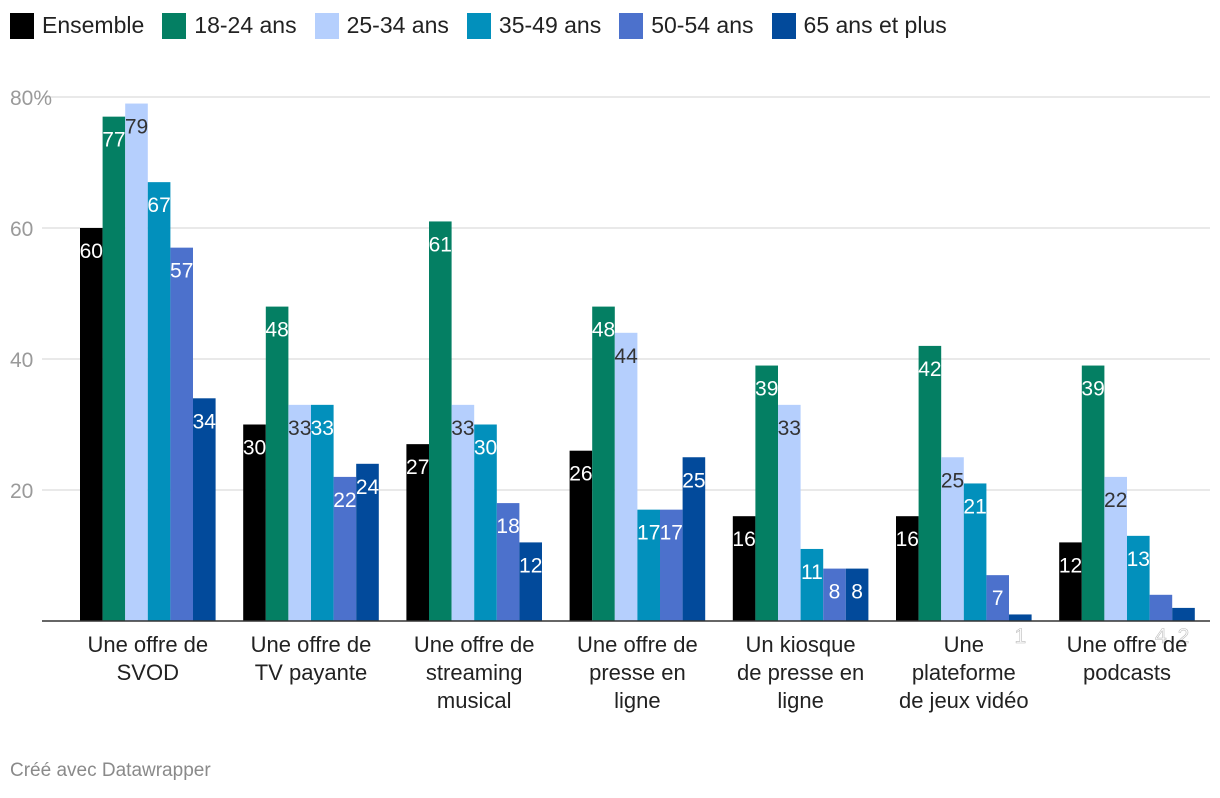 Image resolution: width=1220 pixels, height=798 pixels. What do you see at coordinates (93, 25) in the screenshot?
I see `legend-label: Ensemble` at bounding box center [93, 25].